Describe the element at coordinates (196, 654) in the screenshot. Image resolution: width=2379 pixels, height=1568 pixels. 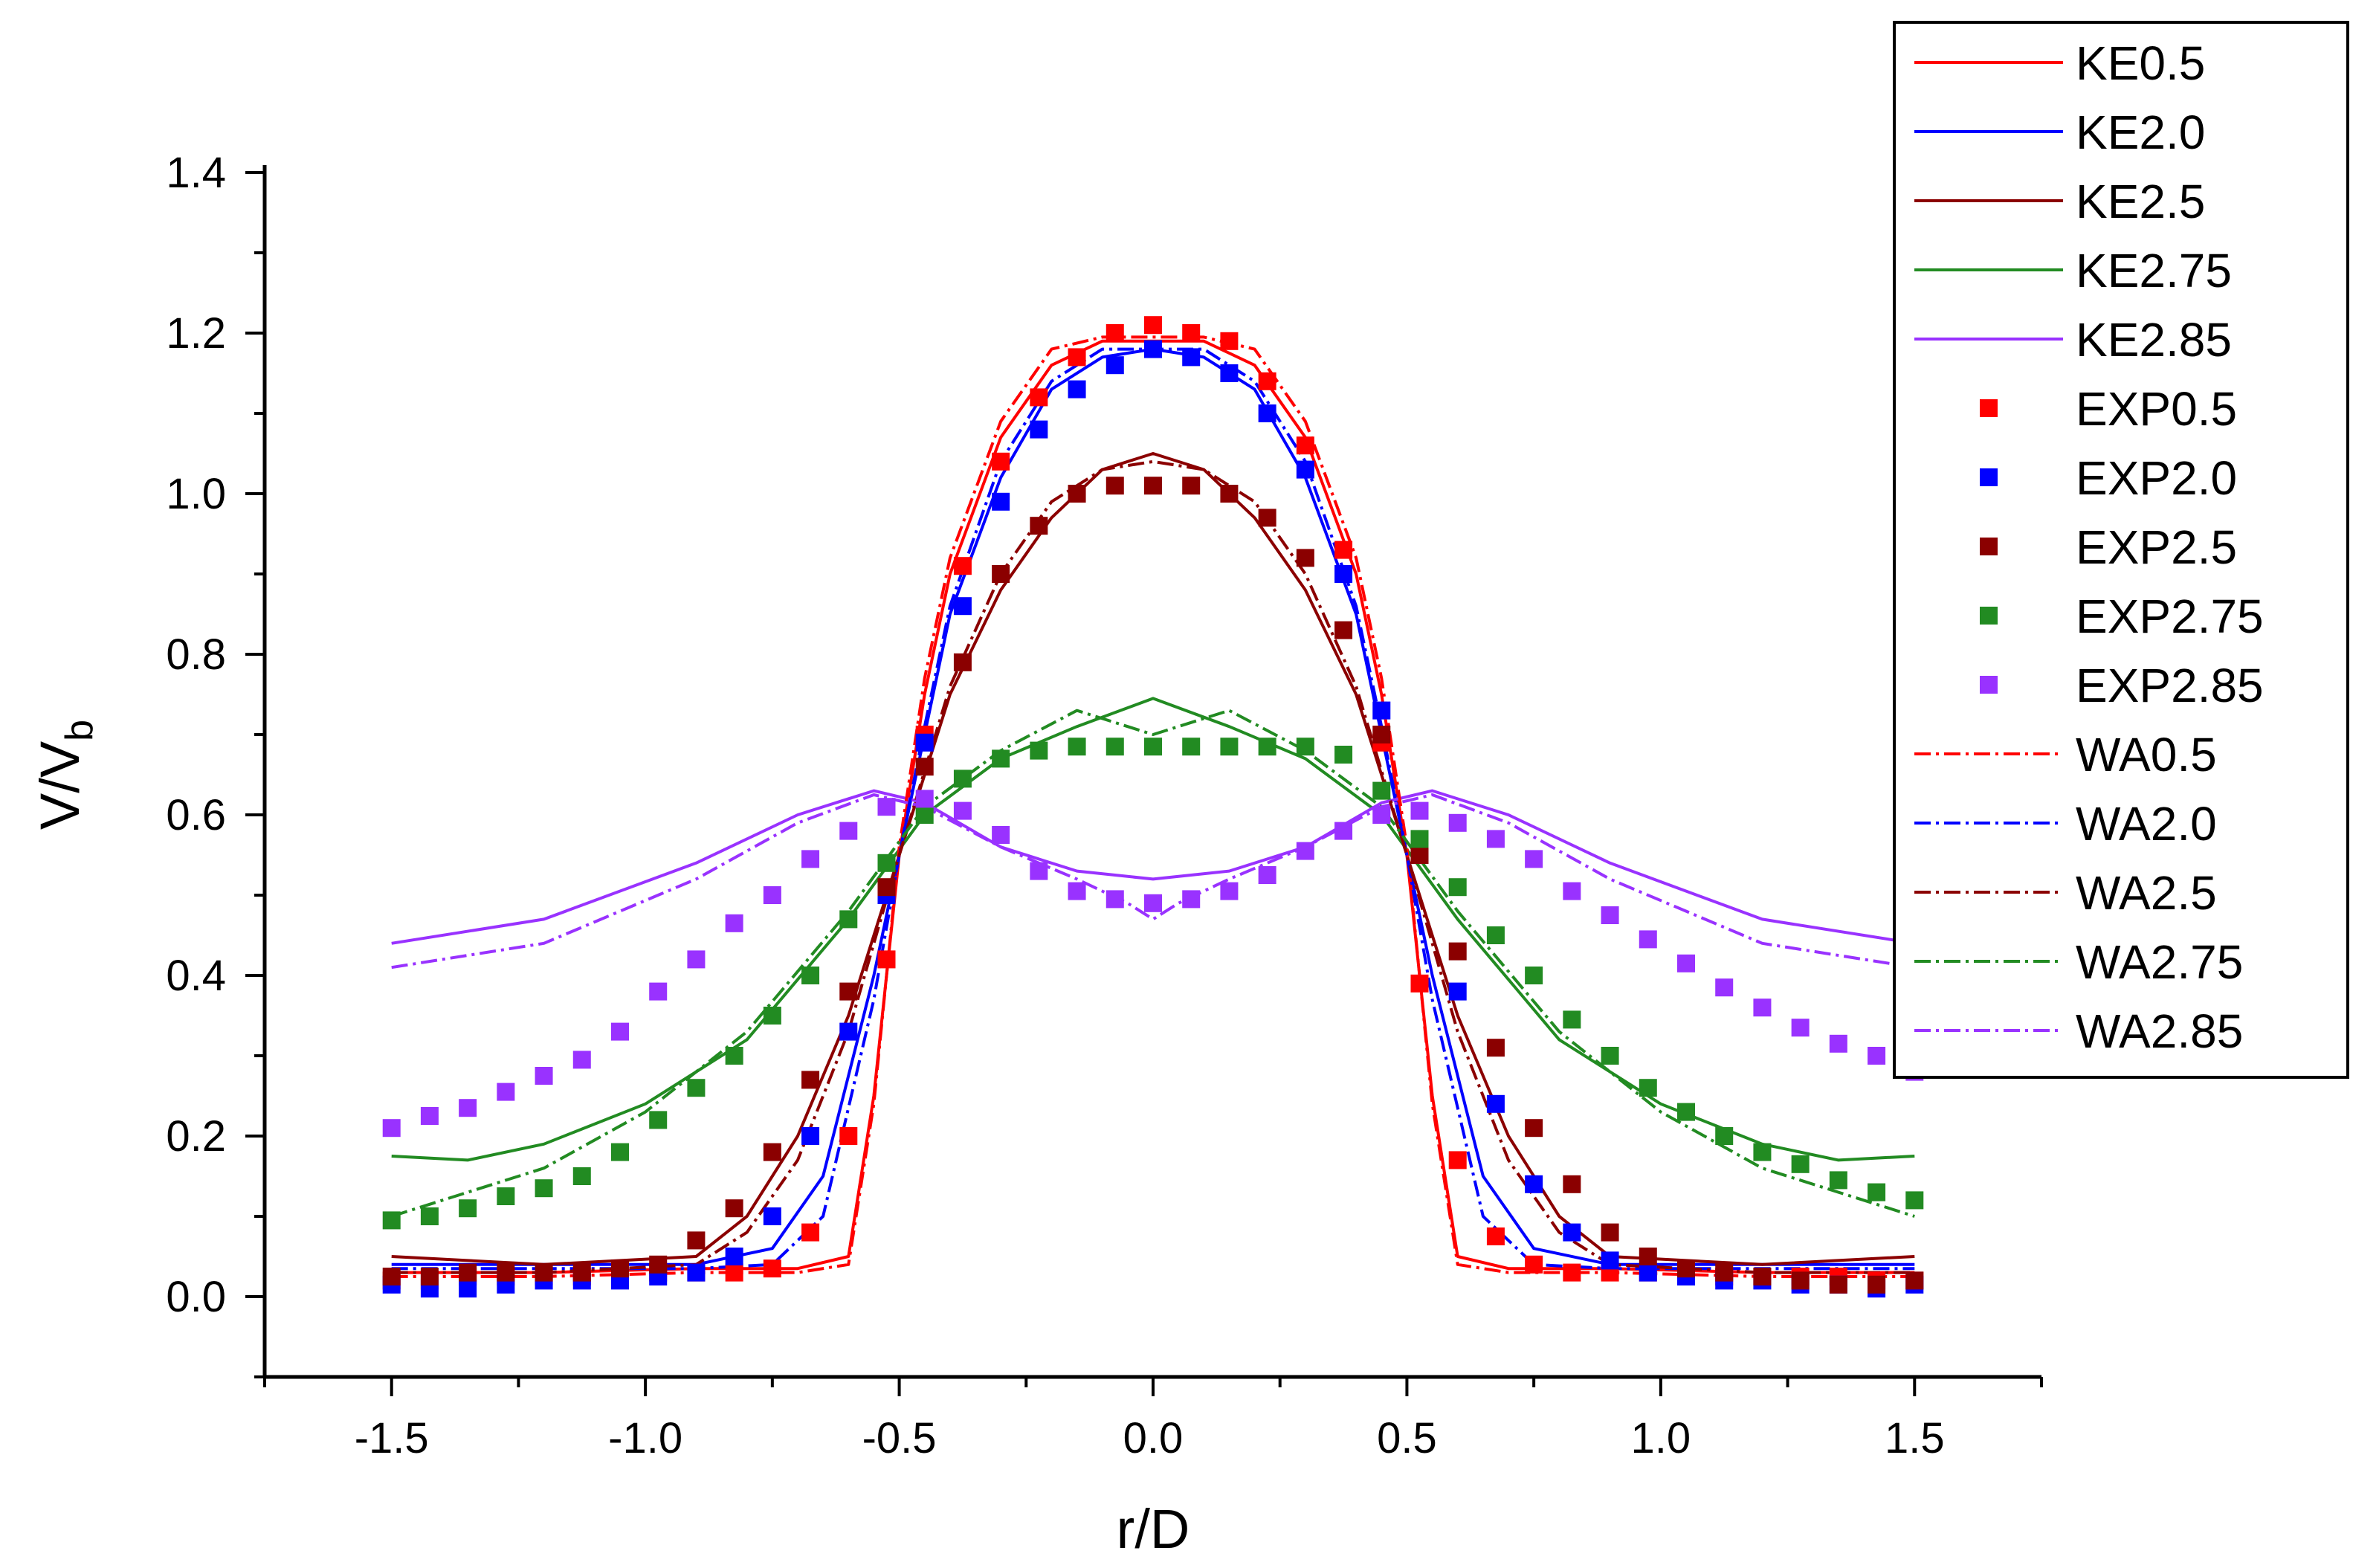
I see `y-tick-label: 0.8` at that location.